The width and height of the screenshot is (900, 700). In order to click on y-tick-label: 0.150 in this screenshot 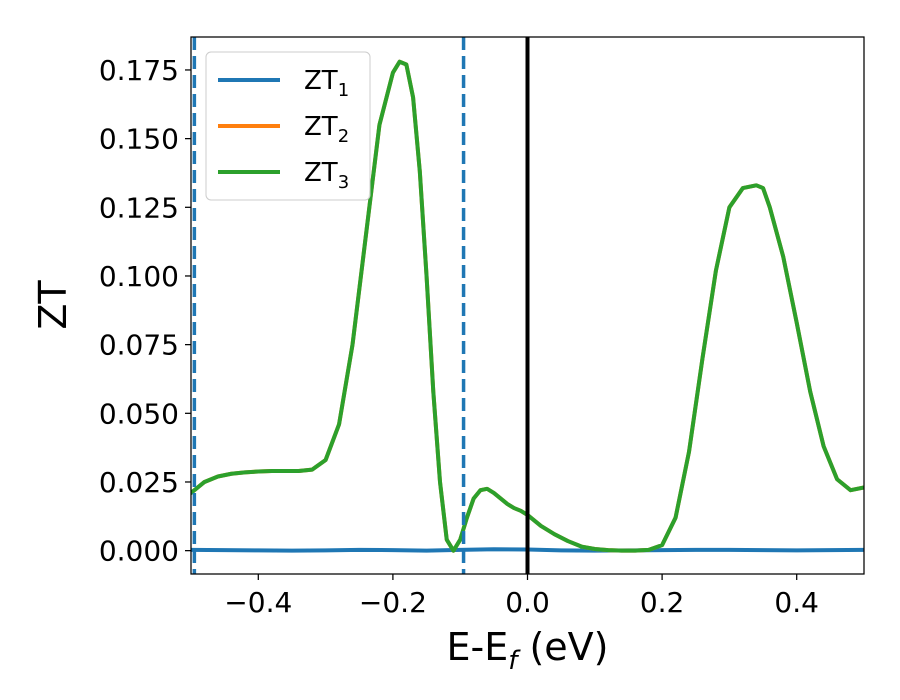, I will do `click(139, 139)`.